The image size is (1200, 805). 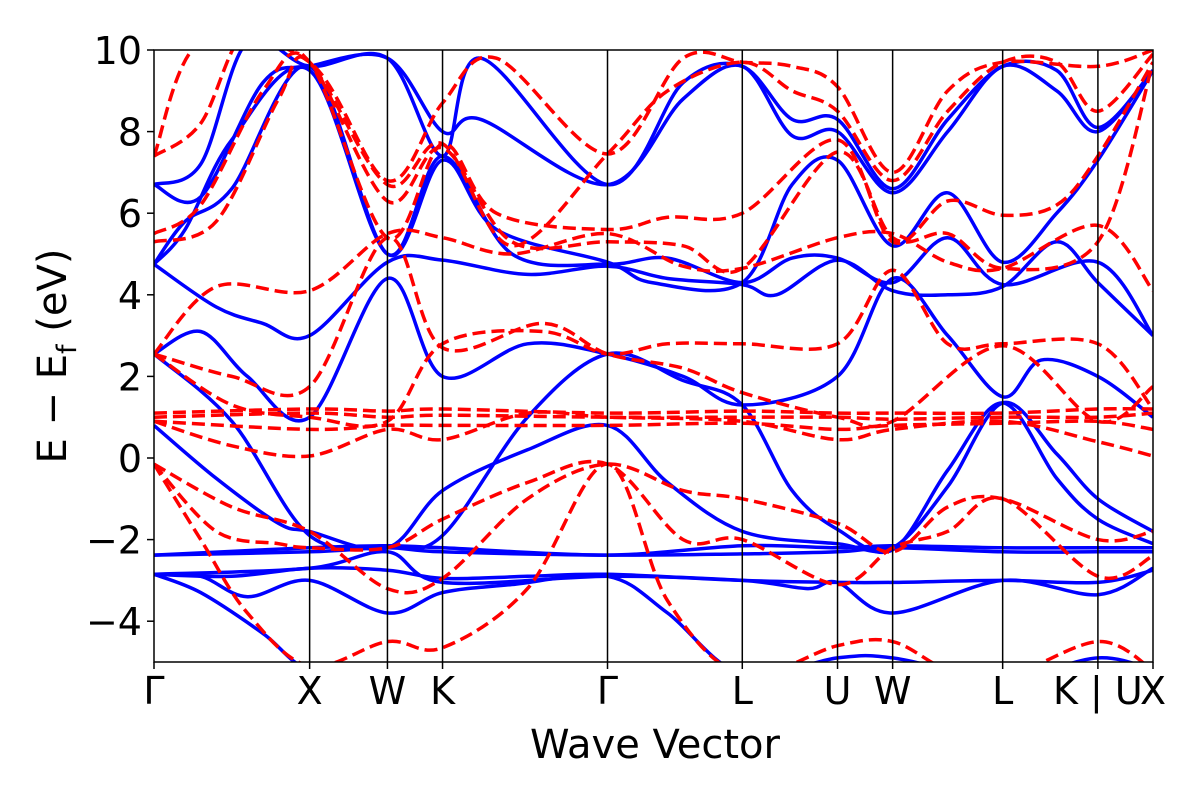 What do you see at coordinates (67, 348) in the screenshot?
I see `y-axis-label-subscript: f` at bounding box center [67, 348].